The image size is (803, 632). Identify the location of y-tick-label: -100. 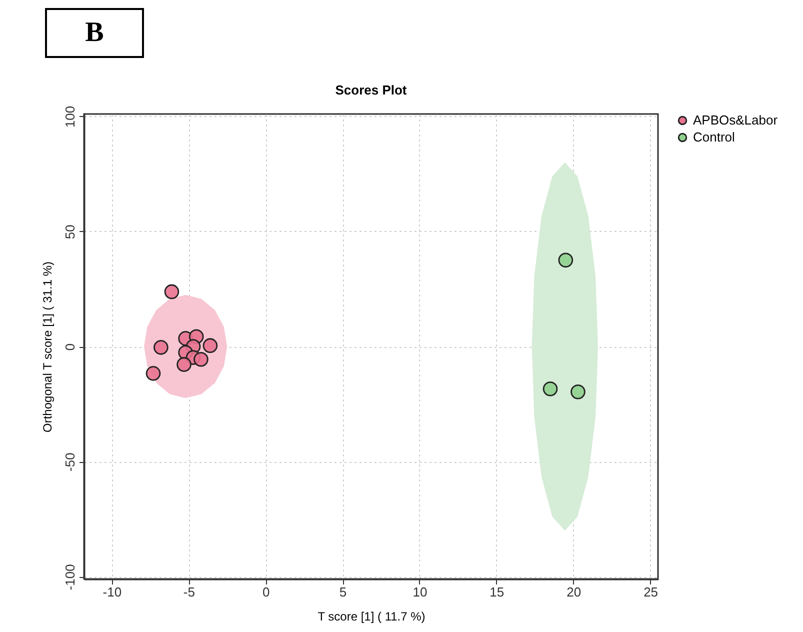
(70, 577).